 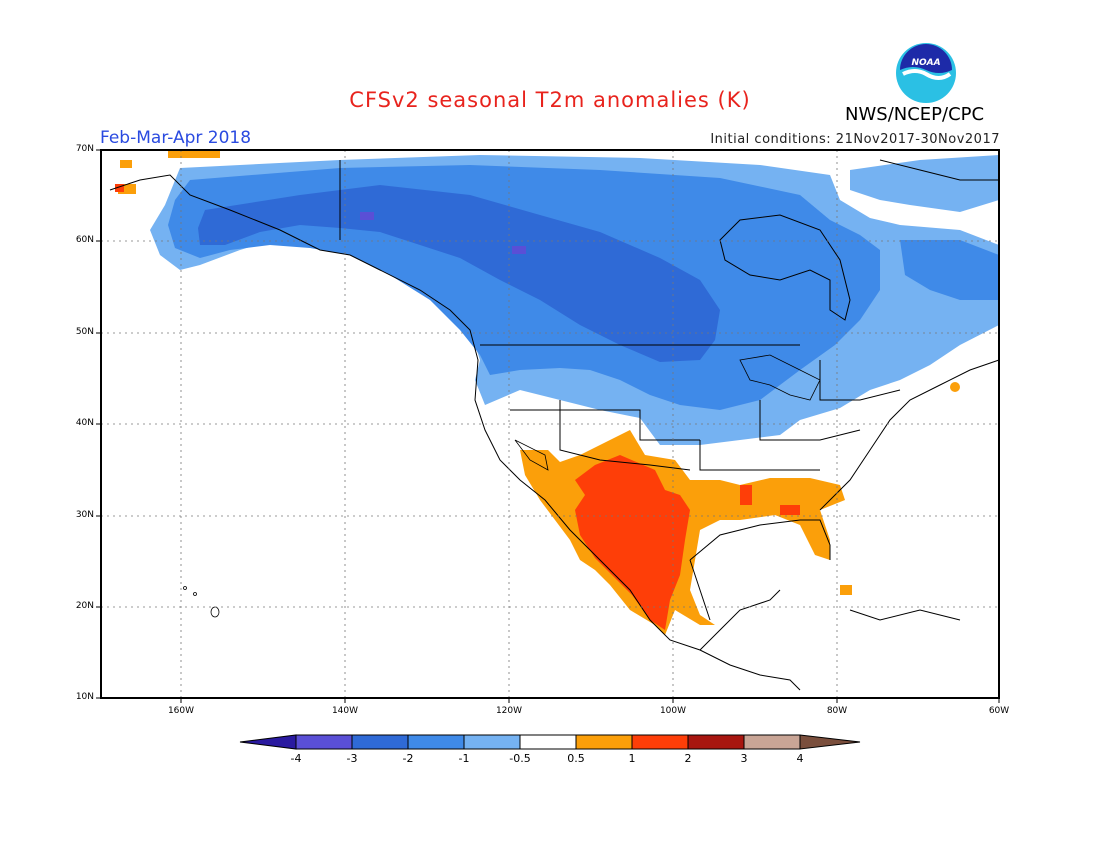 I want to click on season-label: Feb-Mar-Apr 2018, so click(x=176, y=138).